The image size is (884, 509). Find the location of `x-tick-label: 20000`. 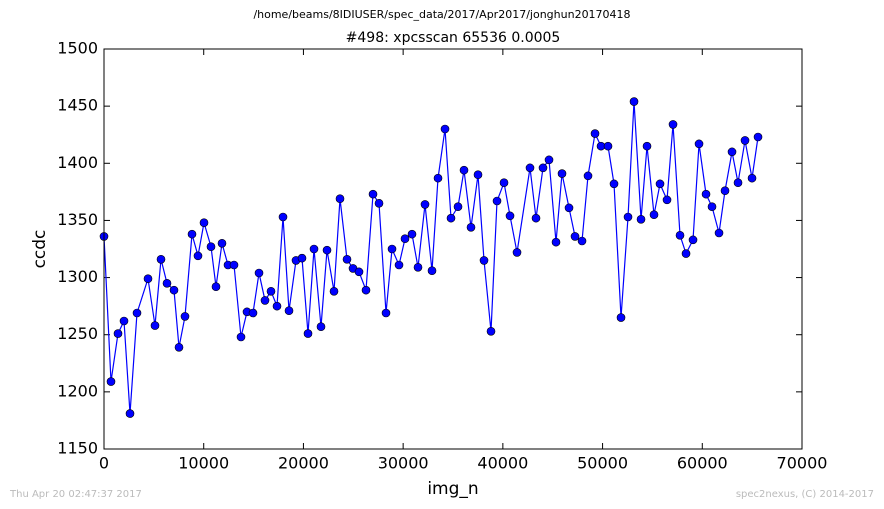

x-tick-label: 20000 is located at coordinates (303, 463).